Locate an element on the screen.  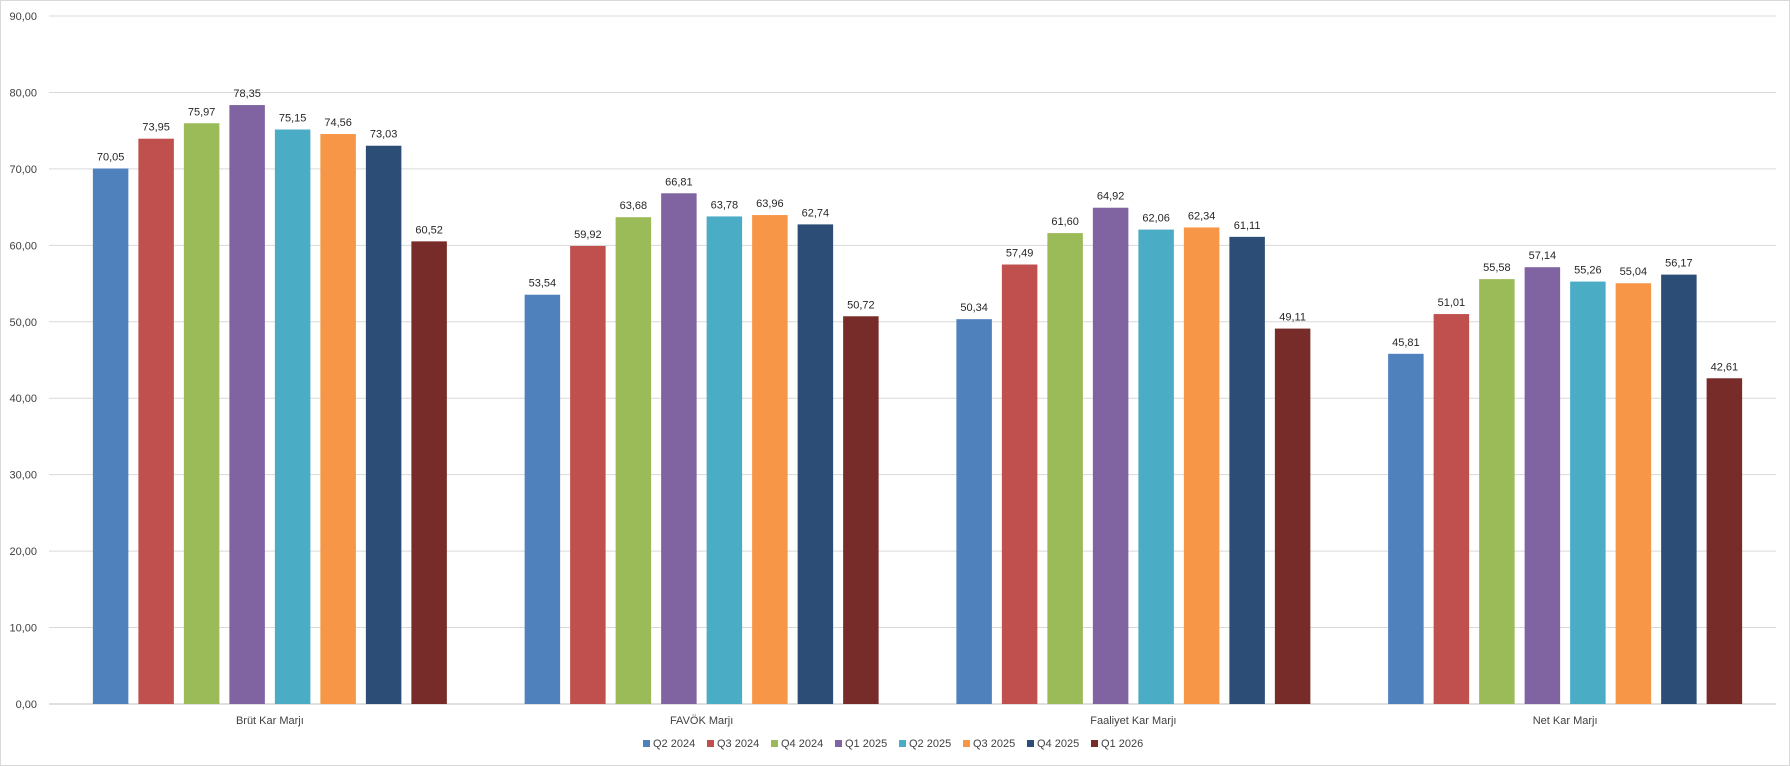
y-tick-label: 70,00 is located at coordinates (23, 170).